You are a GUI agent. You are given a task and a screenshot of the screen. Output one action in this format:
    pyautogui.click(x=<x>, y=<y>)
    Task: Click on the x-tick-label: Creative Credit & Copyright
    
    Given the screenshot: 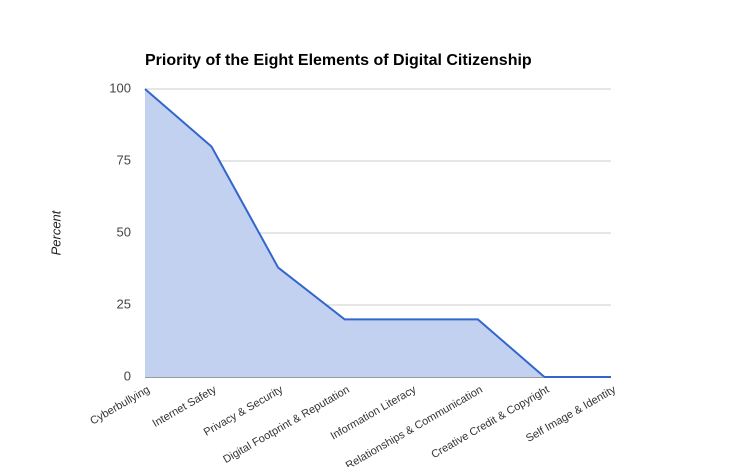 What is the action you would take?
    pyautogui.click(x=490, y=422)
    